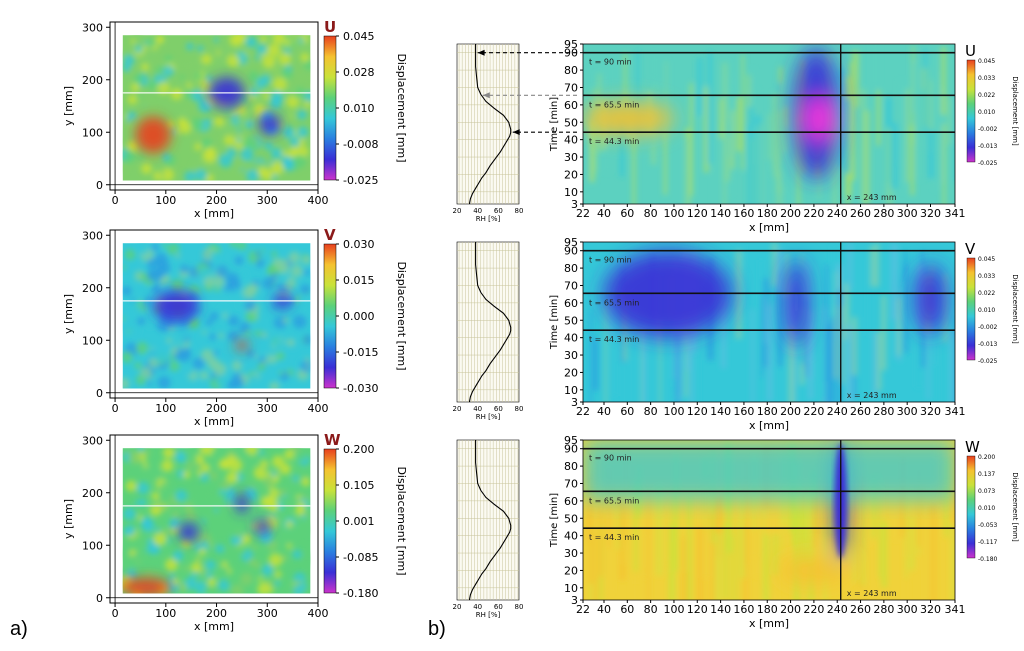  What do you see at coordinates (359, 72) in the screenshot?
I see `colorbar-tick-label: 0.028` at bounding box center [359, 72].